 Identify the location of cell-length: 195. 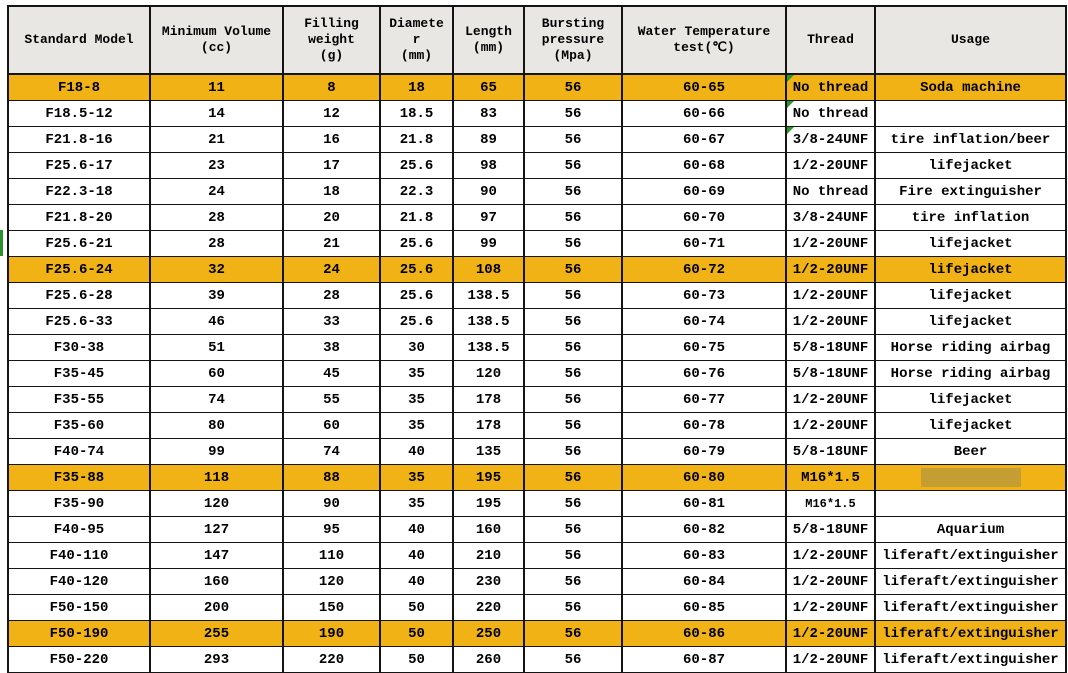
(488, 503).